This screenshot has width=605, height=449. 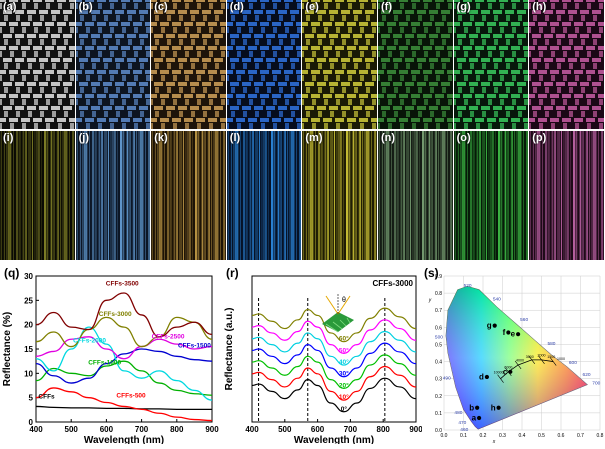 What do you see at coordinates (122, 284) in the screenshot?
I see `series-annotation: CFFs-3500` at bounding box center [122, 284].